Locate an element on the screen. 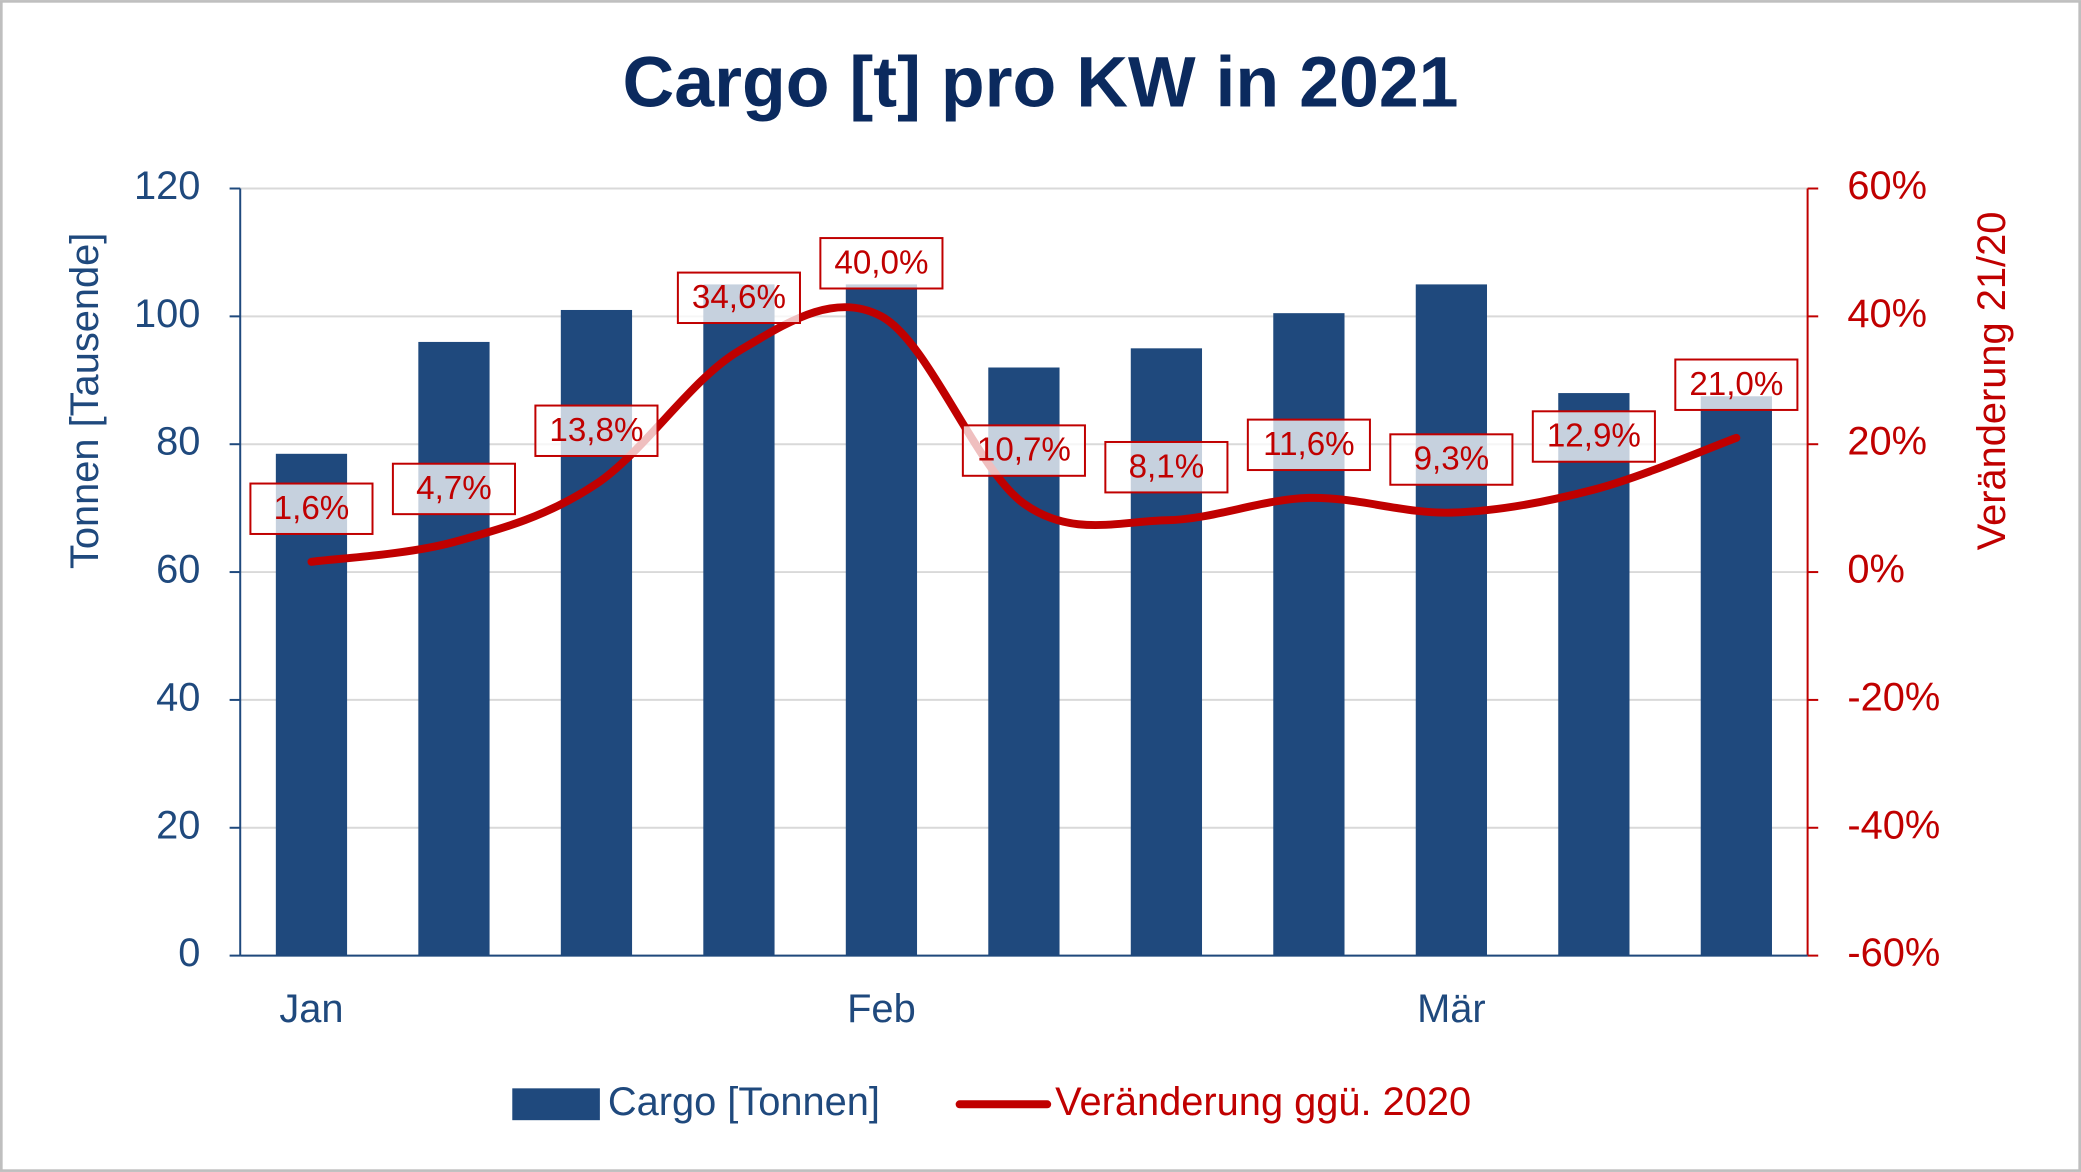  data-label: 40,0% is located at coordinates (881, 262).